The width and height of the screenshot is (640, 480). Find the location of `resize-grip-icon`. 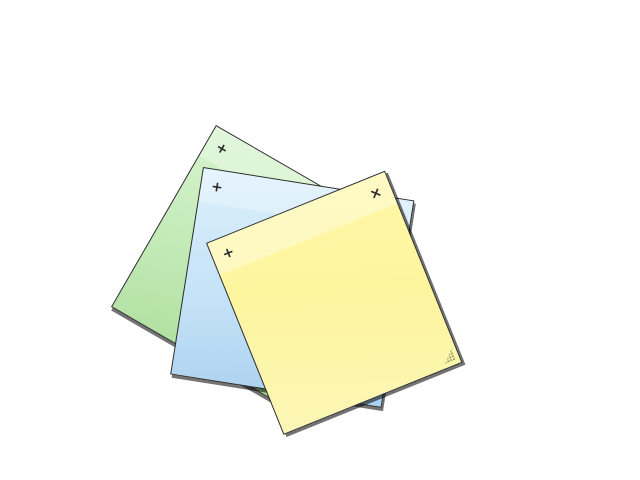

resize-grip-icon is located at coordinates (448, 357).